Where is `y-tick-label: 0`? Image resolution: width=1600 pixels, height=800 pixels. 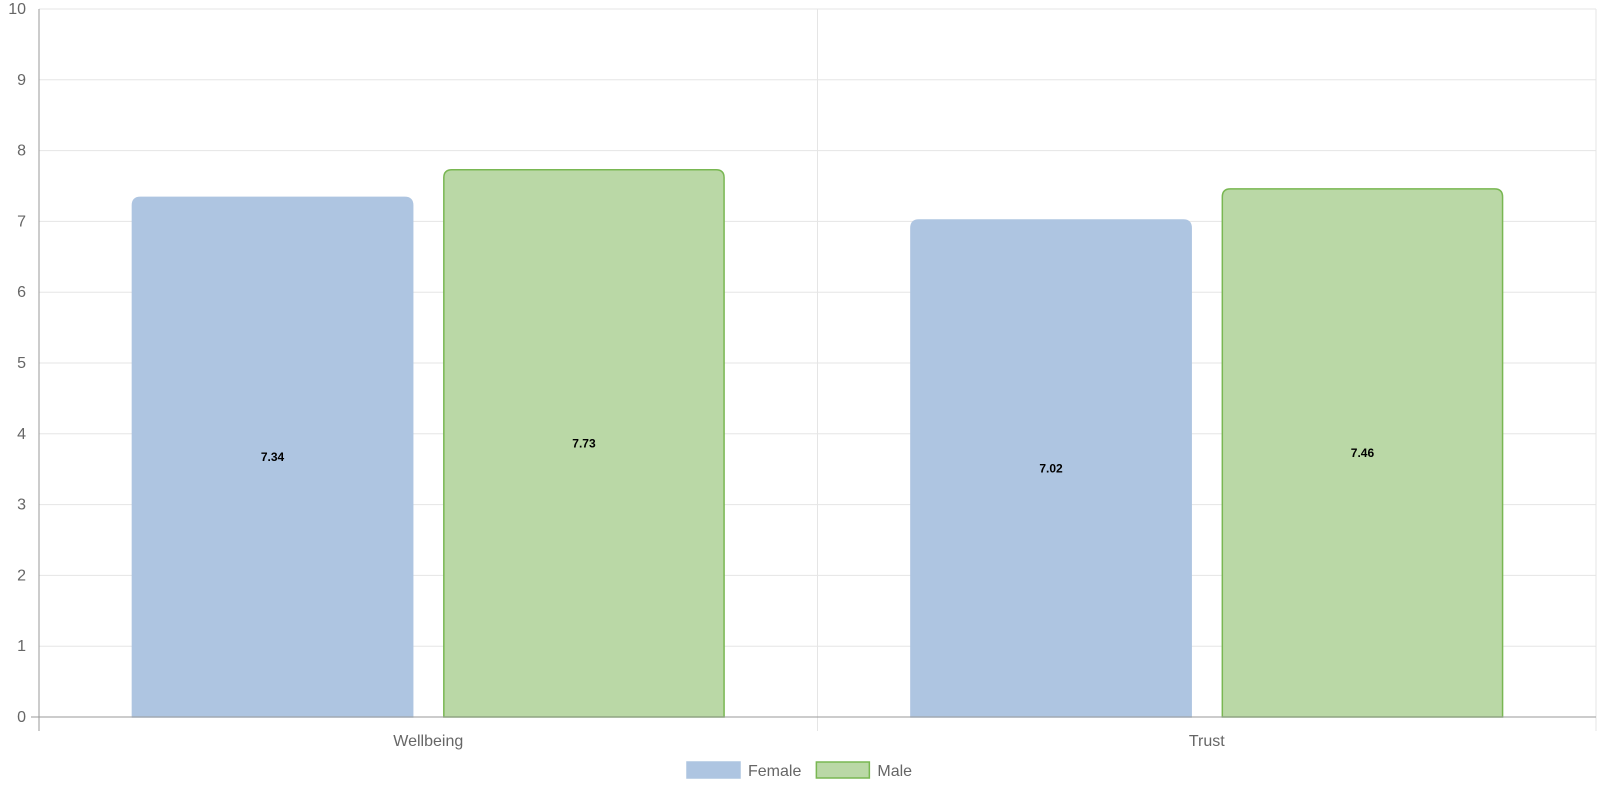 y-tick-label: 0 is located at coordinates (21, 717).